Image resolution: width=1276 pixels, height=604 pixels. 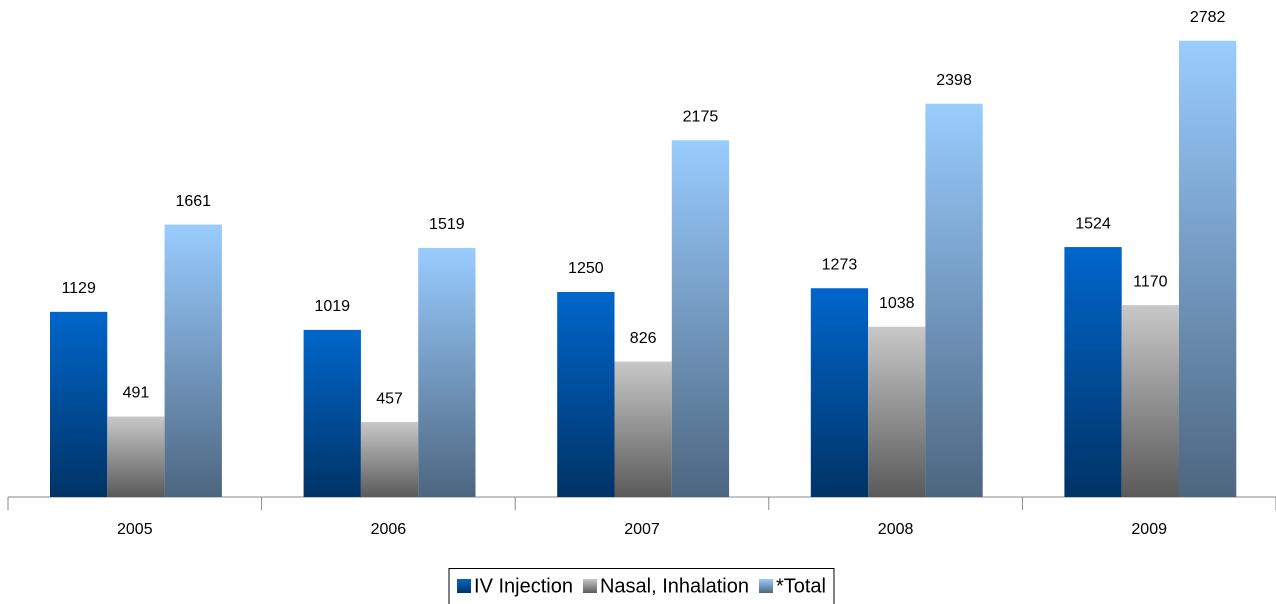 I want to click on value-label: 2398, so click(x=954, y=80).